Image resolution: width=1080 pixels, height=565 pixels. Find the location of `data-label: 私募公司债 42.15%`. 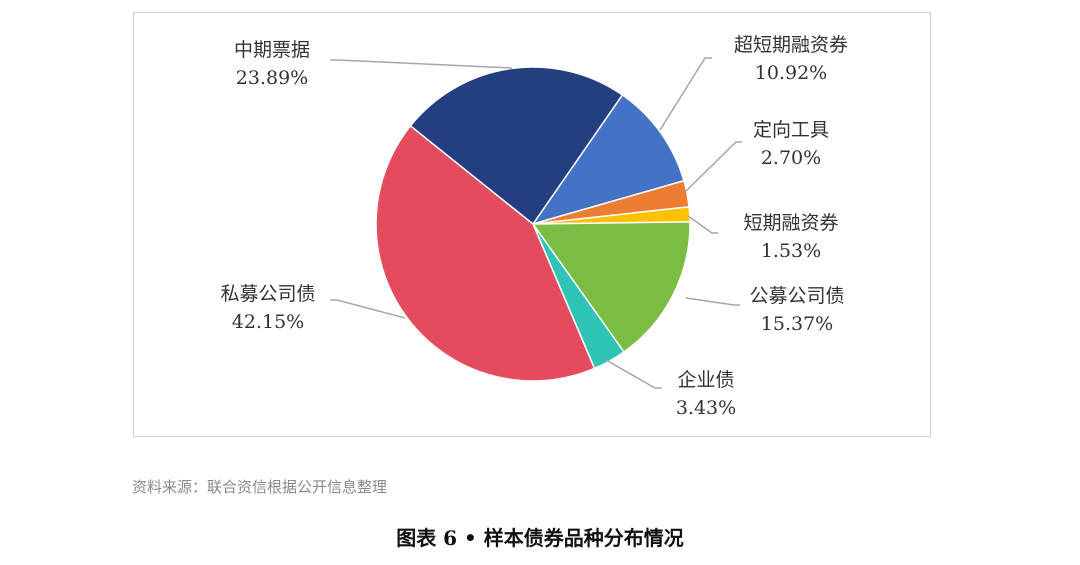

data-label: 私募公司债 42.15% is located at coordinates (267, 308).